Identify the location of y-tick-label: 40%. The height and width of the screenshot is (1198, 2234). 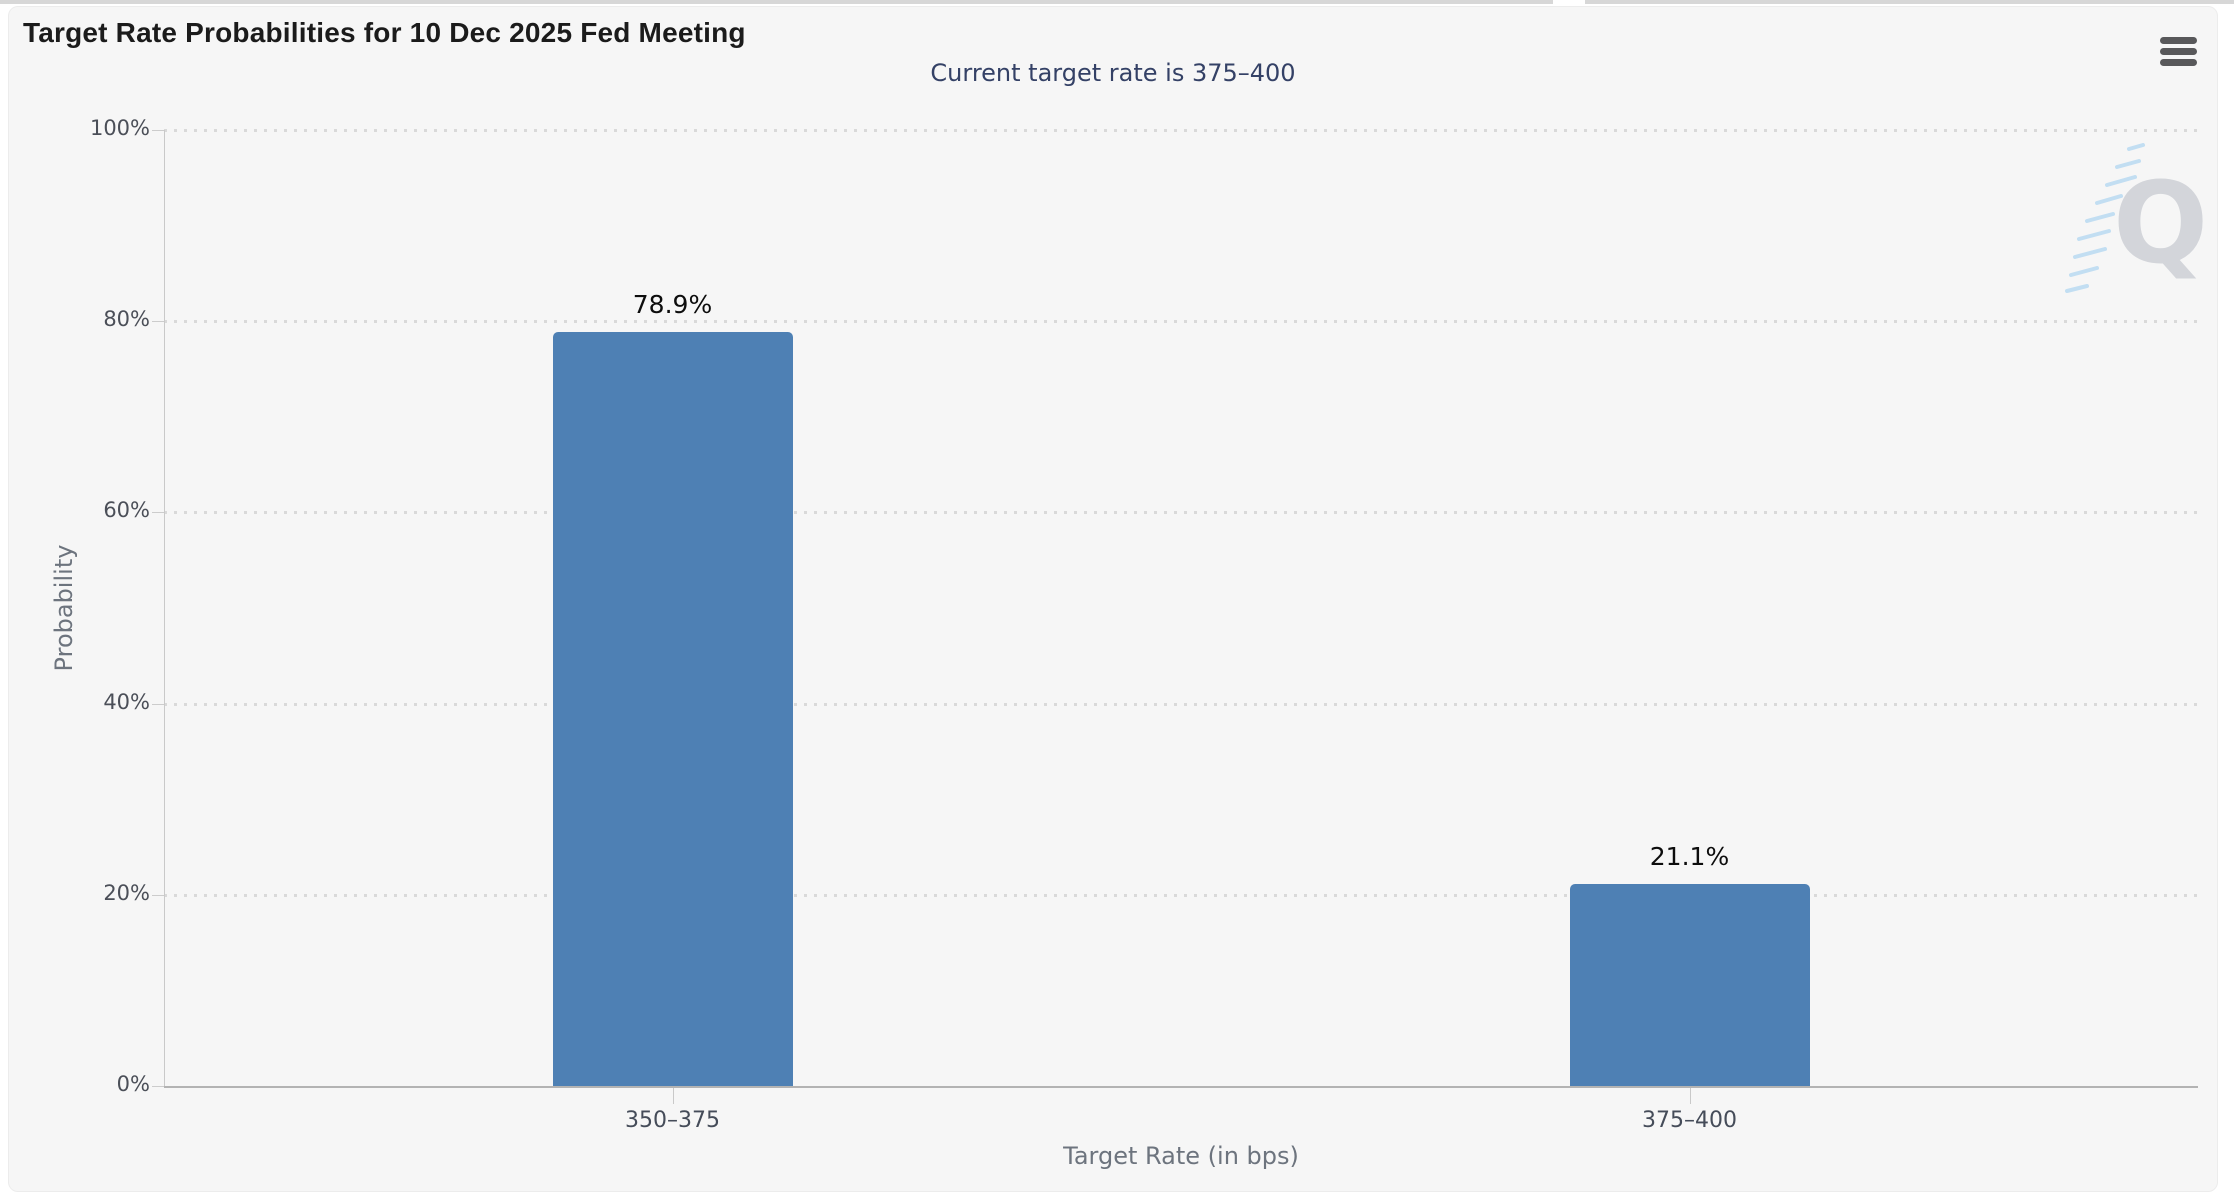
(126, 701).